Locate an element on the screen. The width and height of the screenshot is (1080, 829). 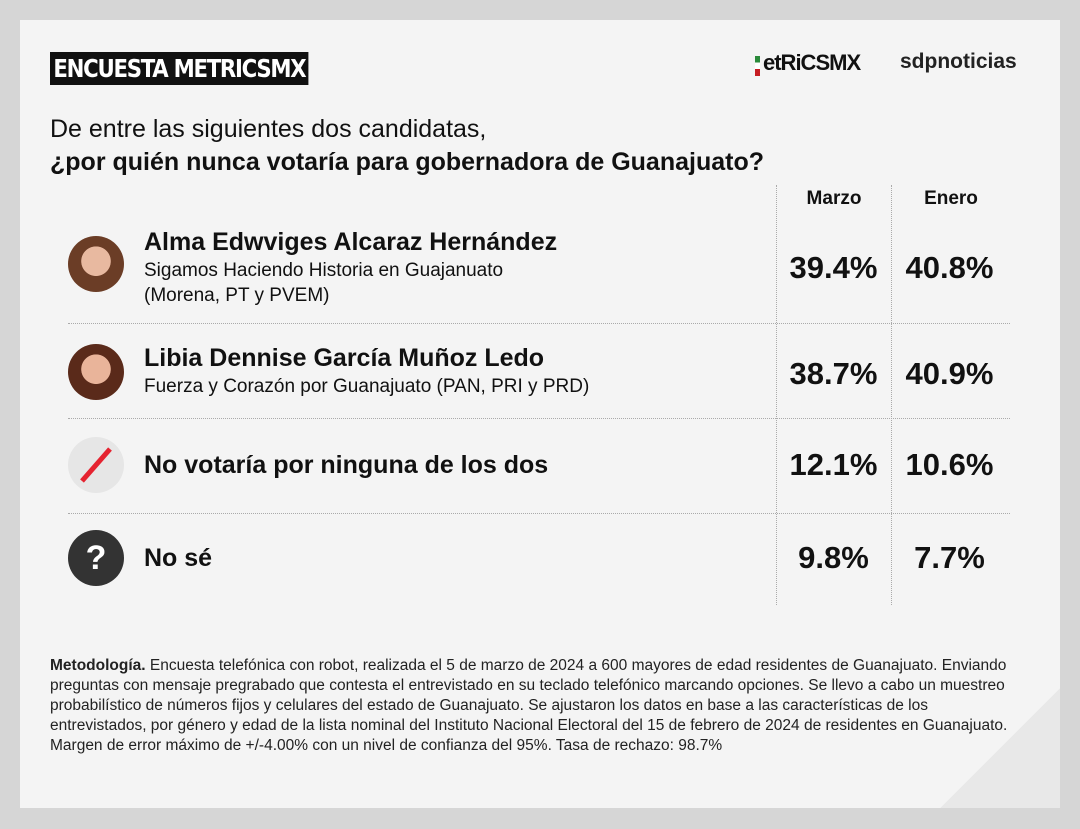
candidate-parties: (Morena, PT y PVEM) is located at coordinates (237, 295).